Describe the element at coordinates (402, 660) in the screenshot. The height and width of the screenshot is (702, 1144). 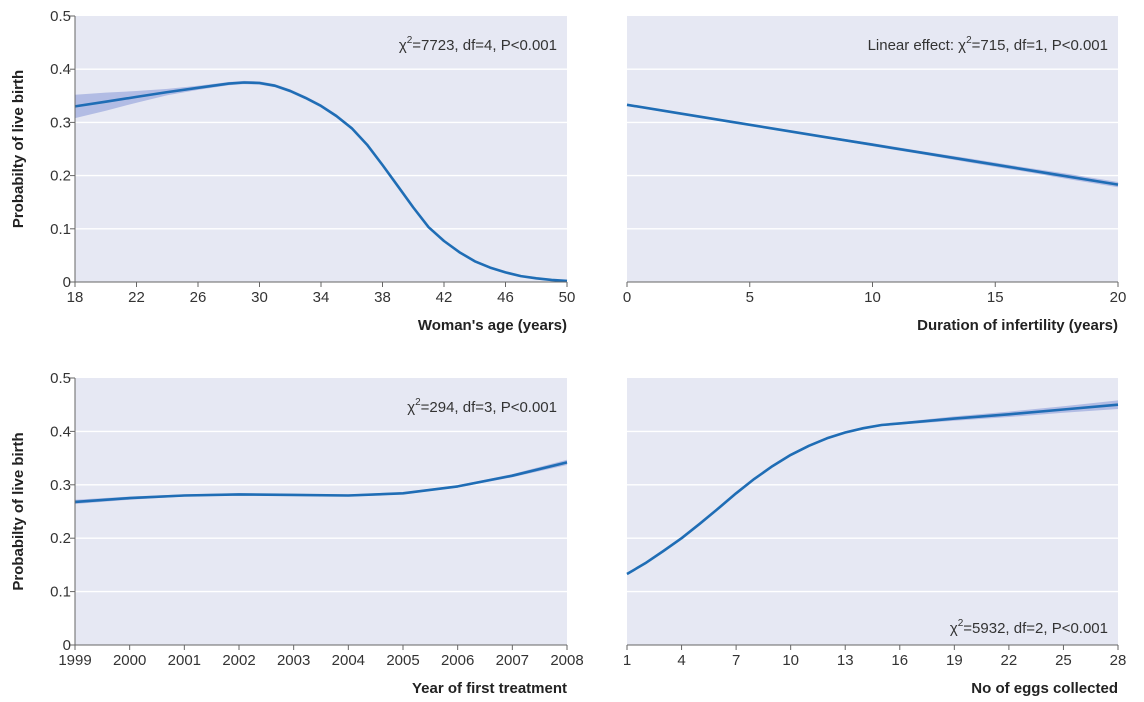
I see `x-tick-label: 2005` at that location.